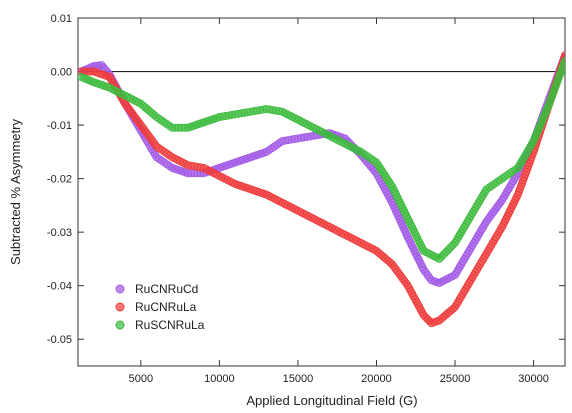  Describe the element at coordinates (59, 180) in the screenshot. I see `y-tick-label: -0.02` at that location.